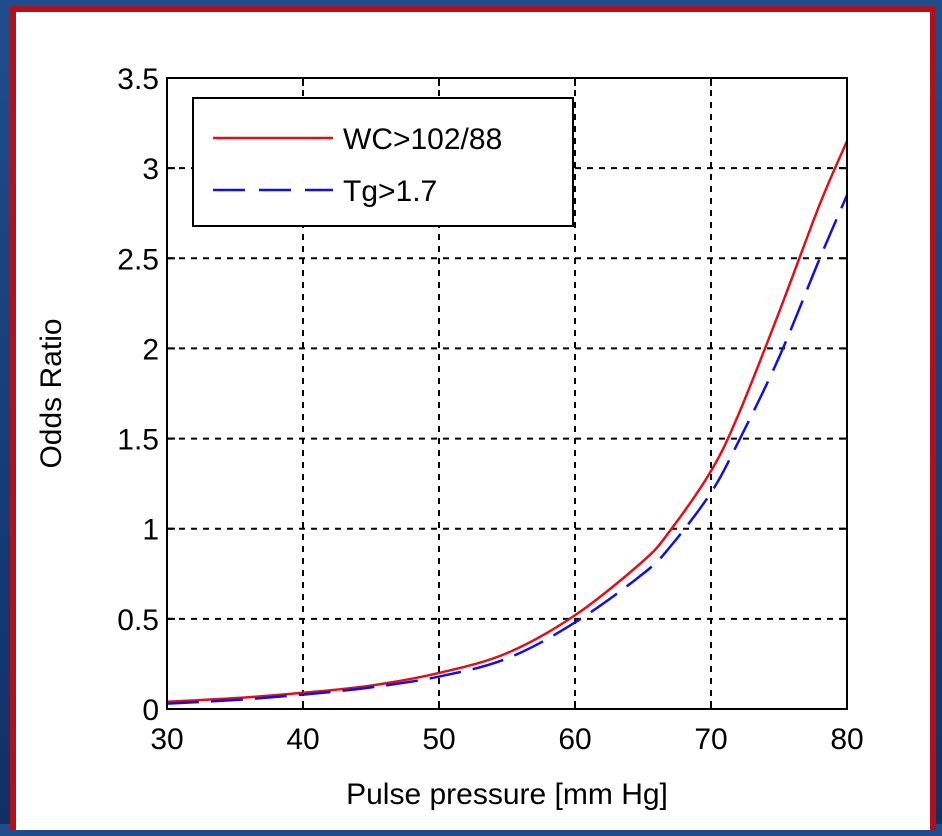 This screenshot has height=836, width=942. I want to click on y-tick-label: 1.5, so click(138, 440).